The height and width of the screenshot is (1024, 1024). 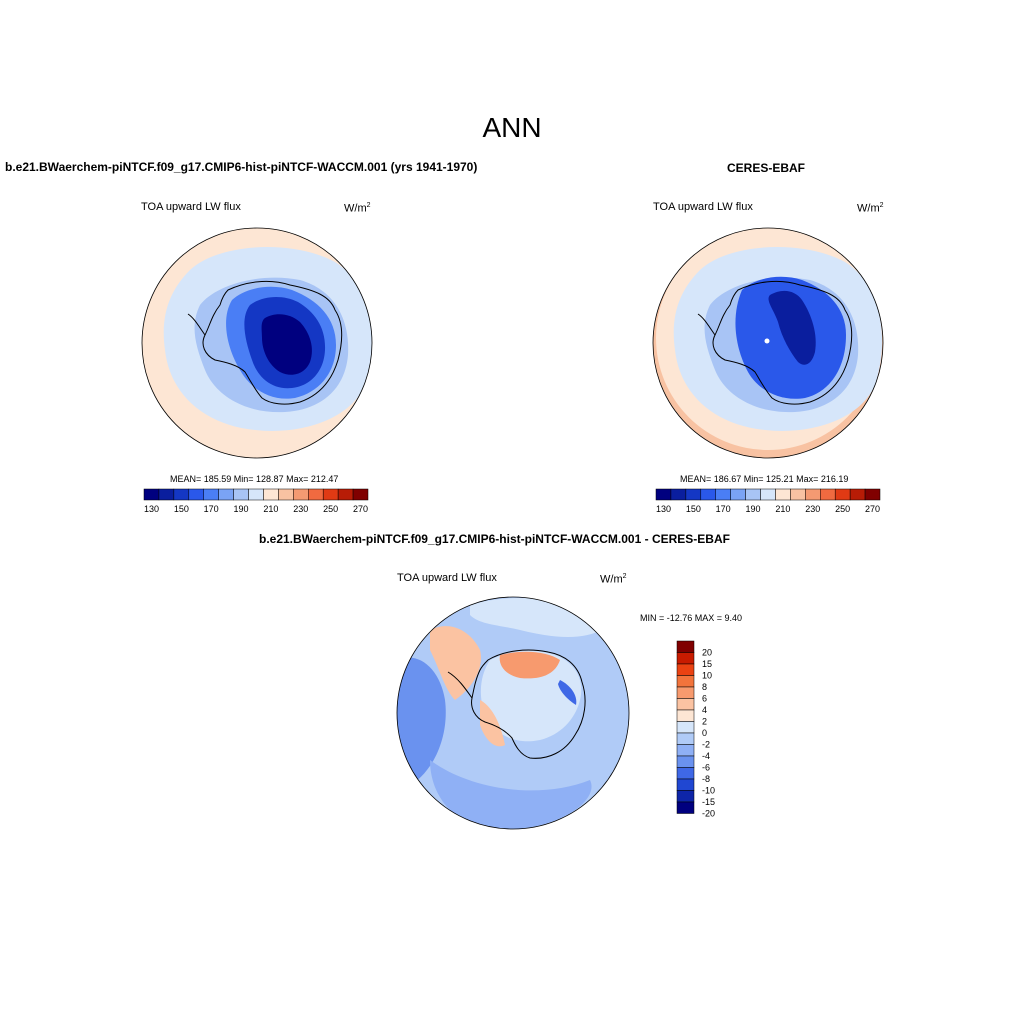 I want to click on diff-pos-ross, so click(x=492, y=723).